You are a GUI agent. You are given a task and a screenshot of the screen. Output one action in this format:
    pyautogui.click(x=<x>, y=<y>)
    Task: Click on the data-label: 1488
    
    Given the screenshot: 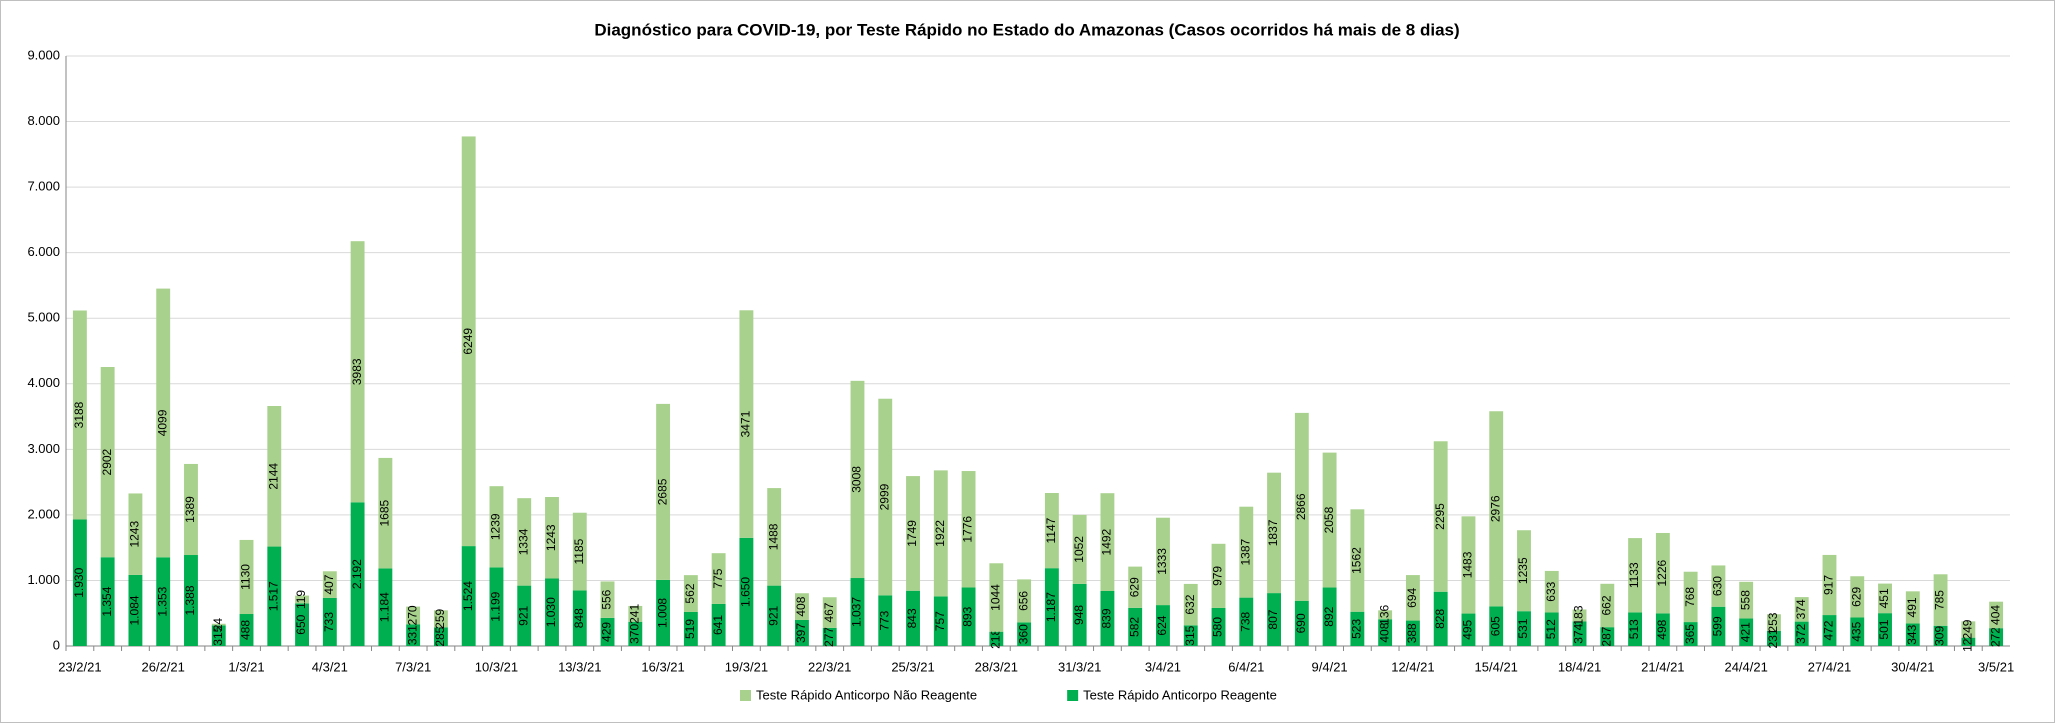 What is the action you would take?
    pyautogui.click(x=773, y=536)
    